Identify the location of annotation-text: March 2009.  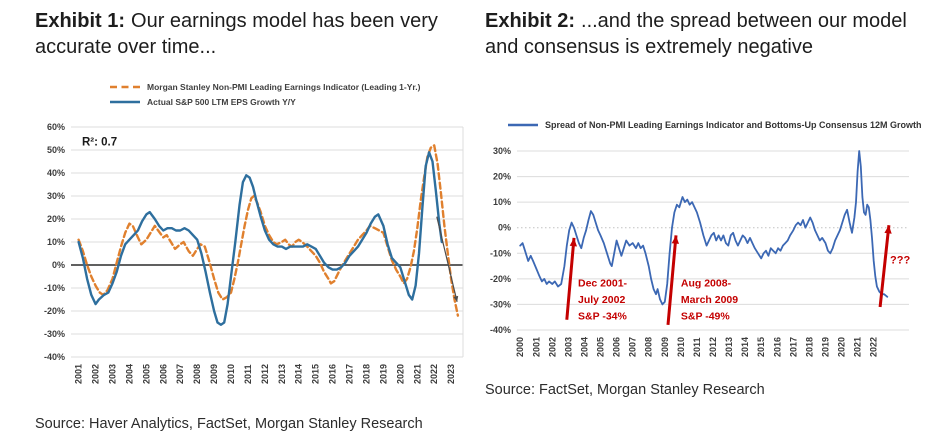
(709, 300).